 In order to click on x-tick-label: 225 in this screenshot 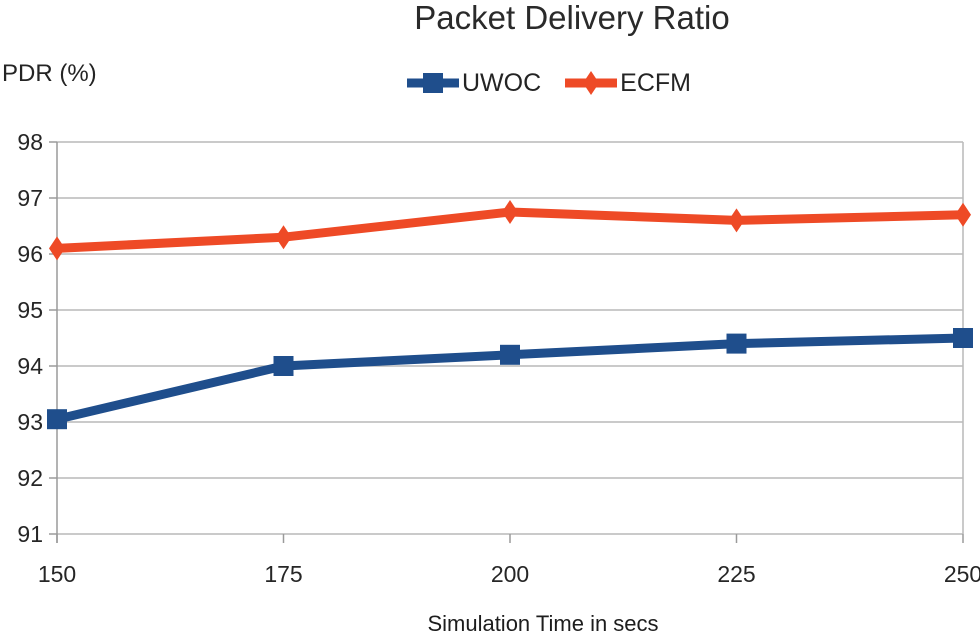, I will do `click(736, 574)`.